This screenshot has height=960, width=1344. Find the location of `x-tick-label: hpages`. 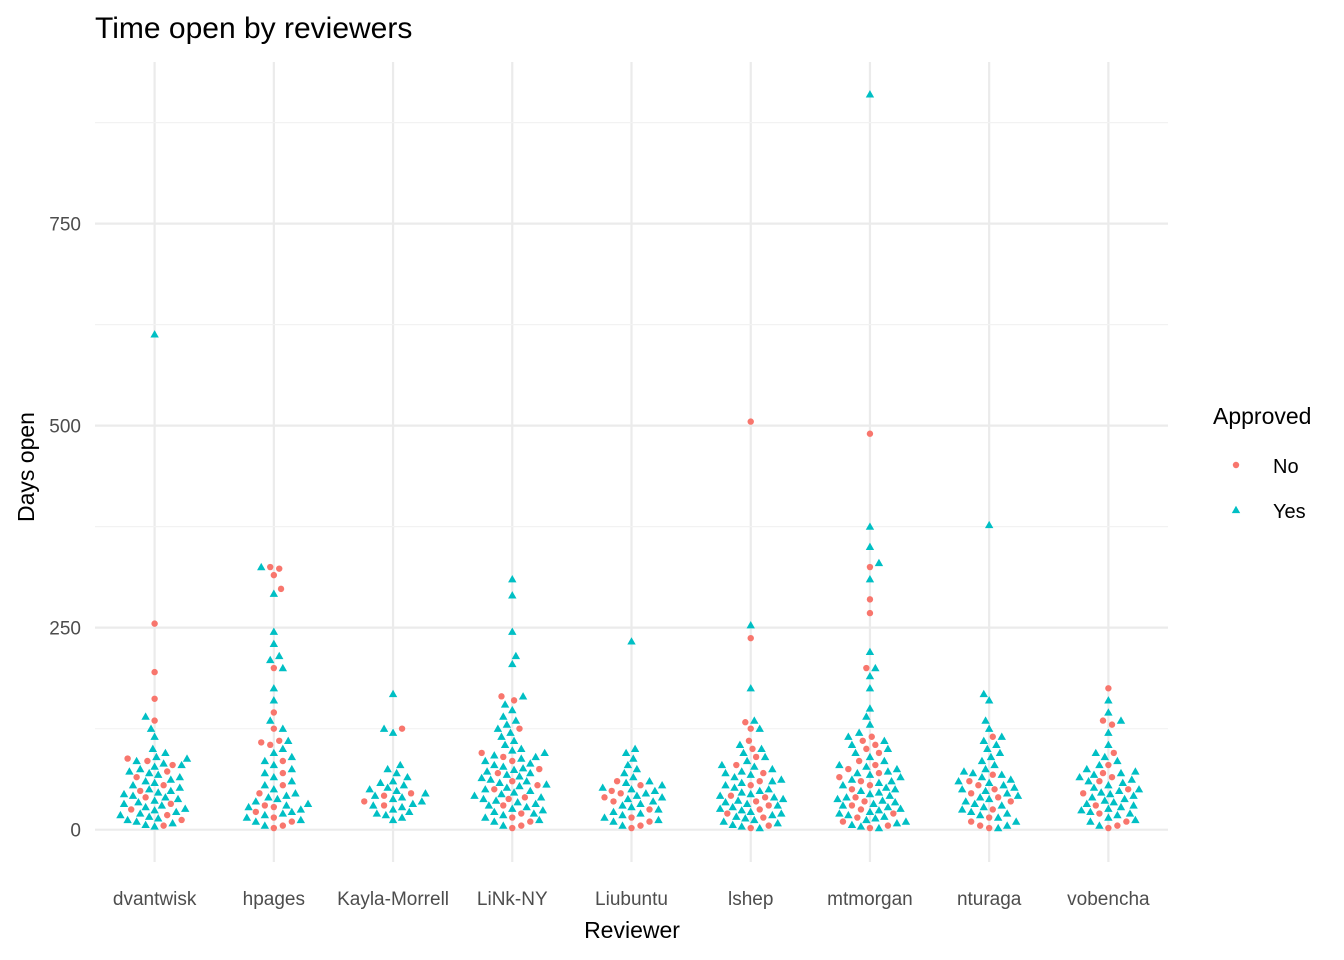

x-tick-label: hpages is located at coordinates (274, 899).